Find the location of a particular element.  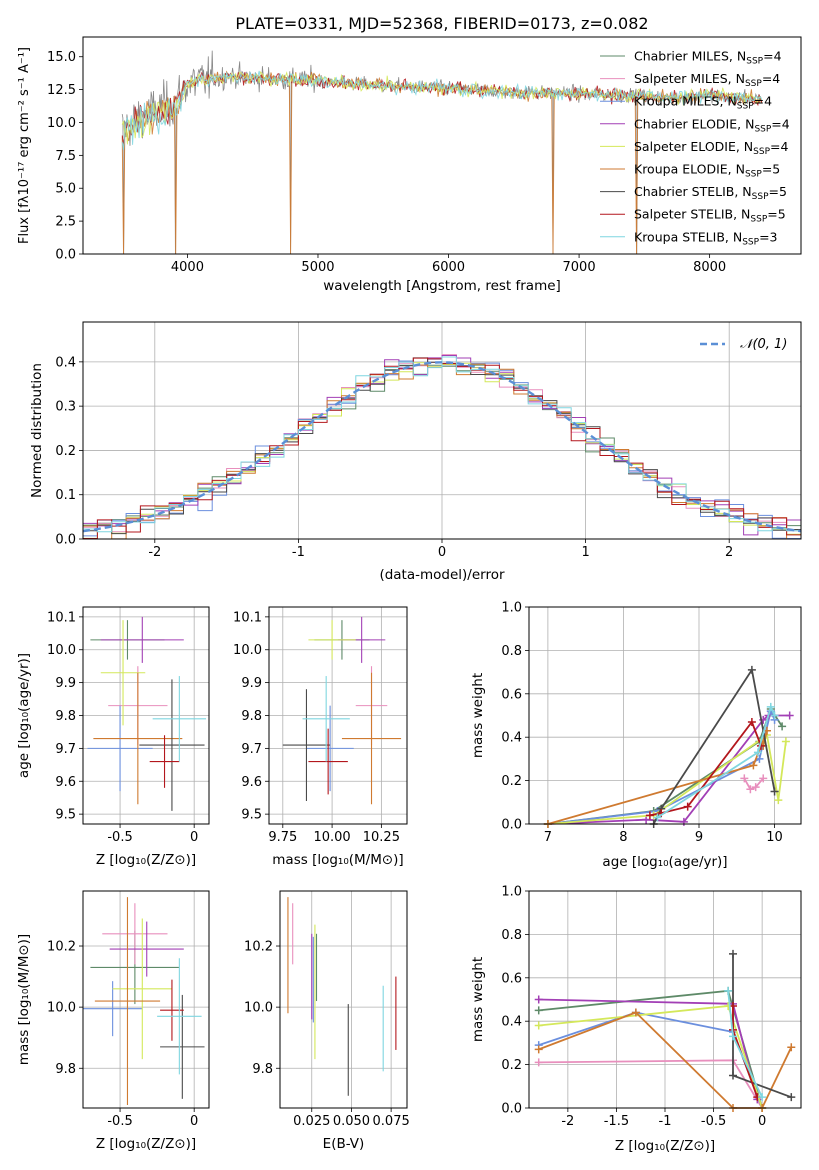

y-tick-label: 0.4 is located at coordinates (511, 738).